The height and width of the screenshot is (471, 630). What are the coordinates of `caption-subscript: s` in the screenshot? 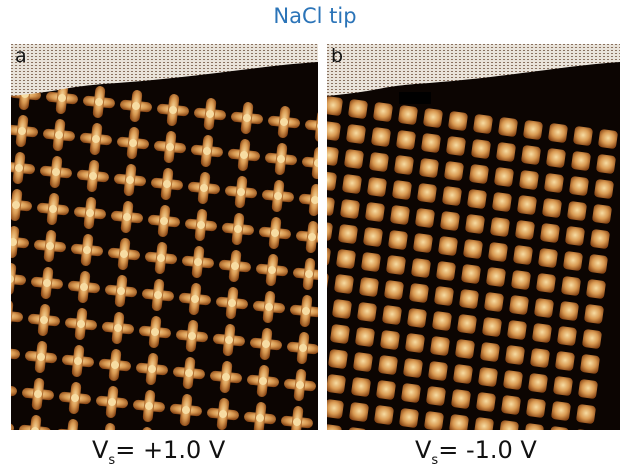 It's located at (435, 460).